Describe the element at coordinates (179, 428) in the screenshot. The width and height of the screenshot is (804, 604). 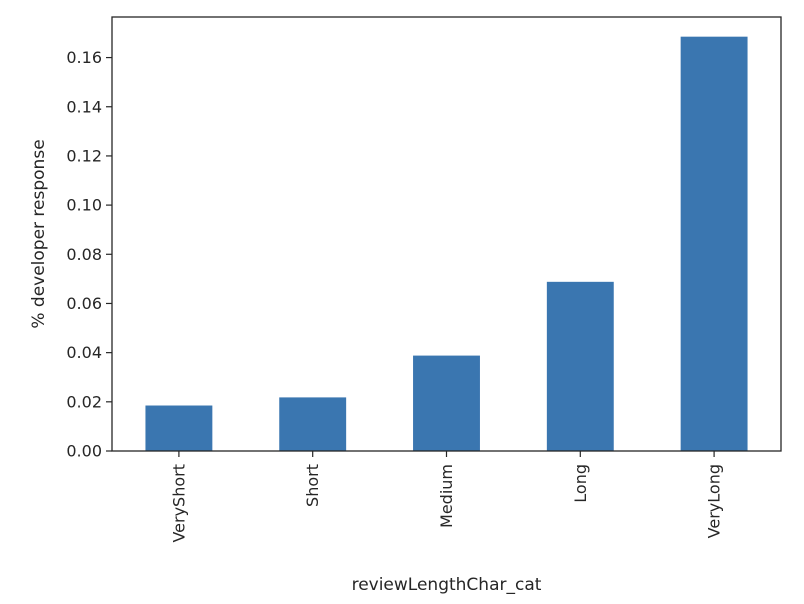
I see `bar-veryshort` at that location.